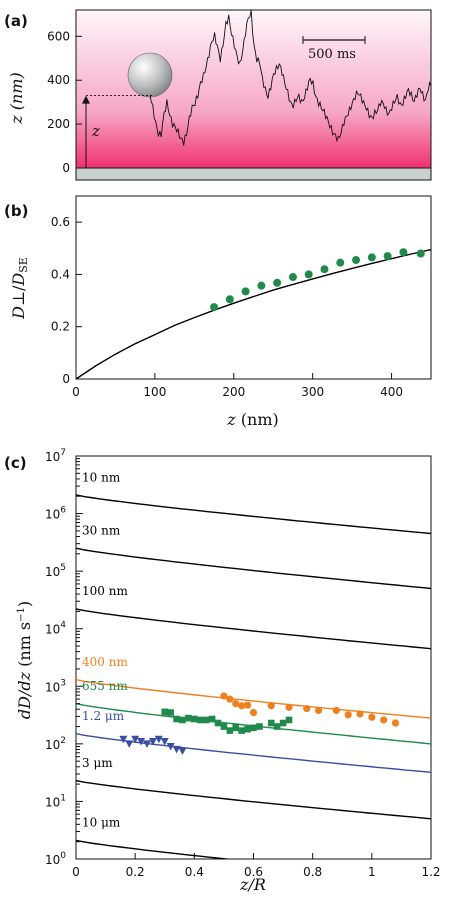 This screenshot has height=900, width=450. I want to click on panel-c-y-axis-label: dD/dz (nm s−1), so click(24, 660).